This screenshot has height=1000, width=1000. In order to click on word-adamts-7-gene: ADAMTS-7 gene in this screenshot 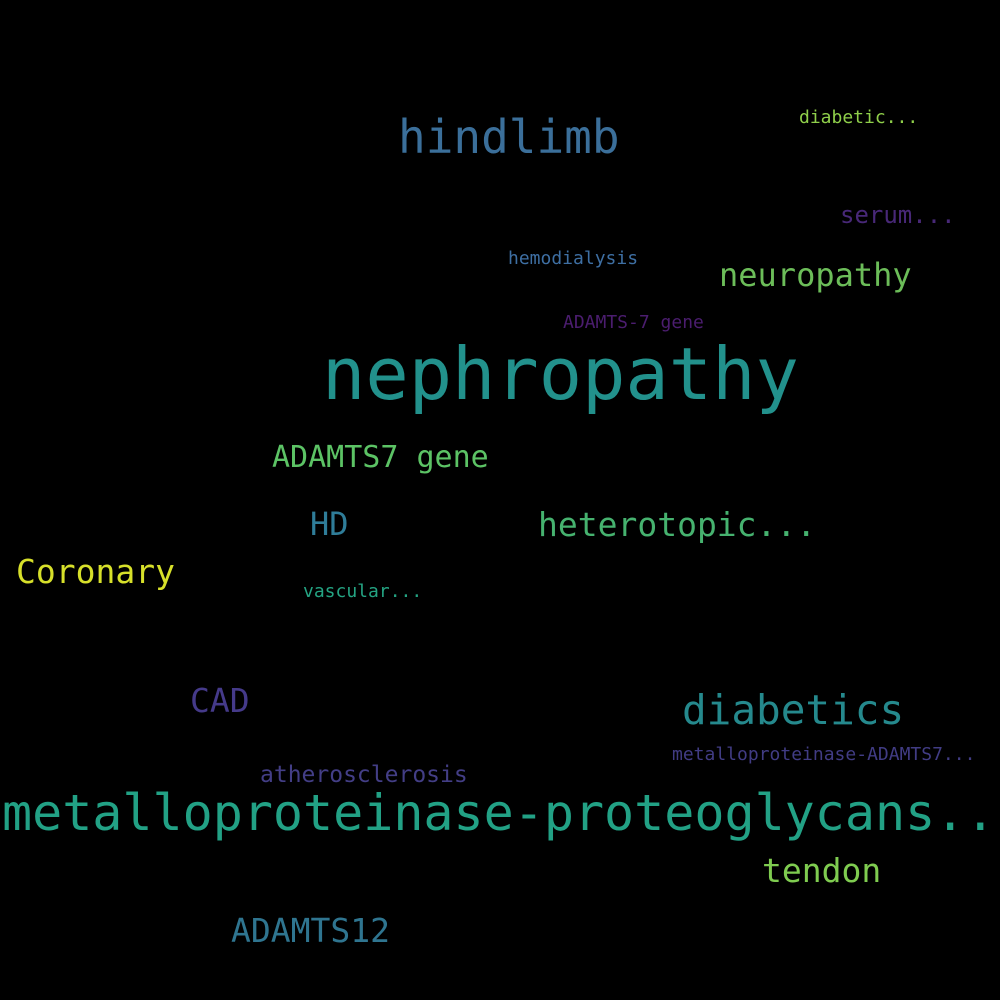, I will do `click(633, 322)`.